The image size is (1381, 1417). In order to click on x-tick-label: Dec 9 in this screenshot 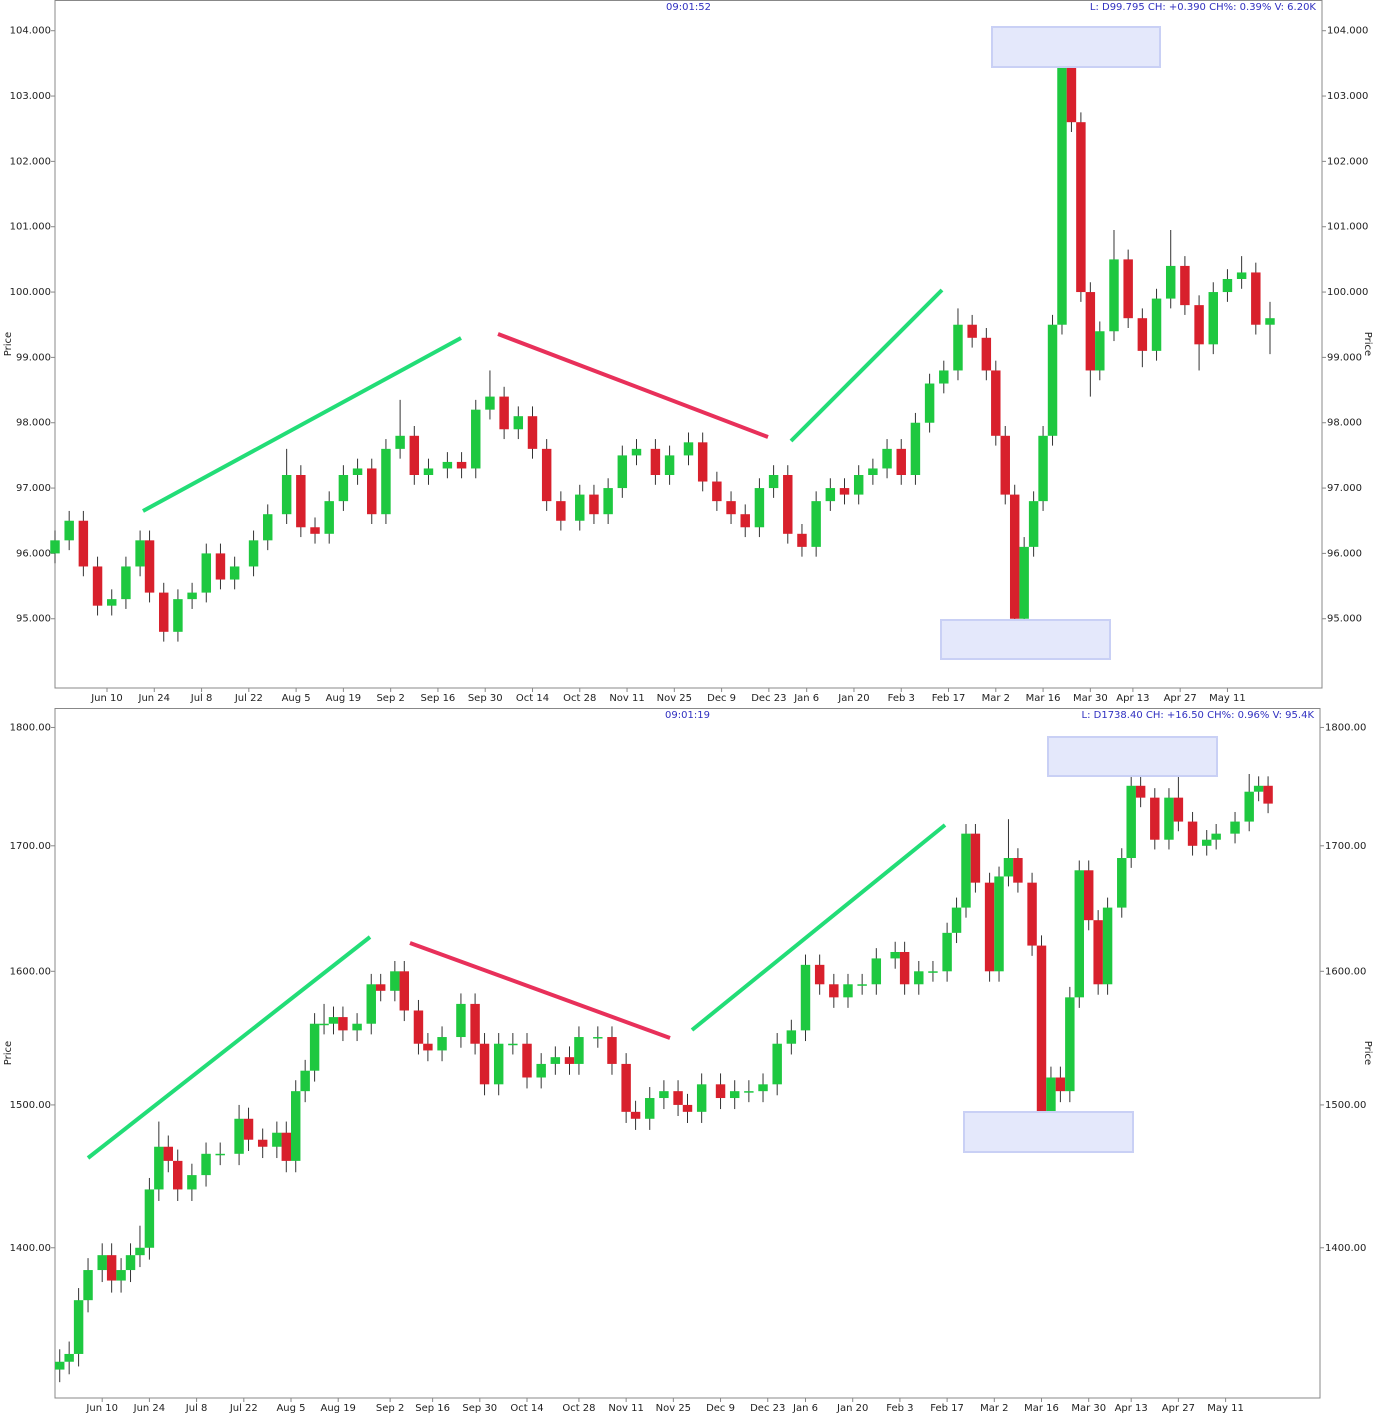, I will do `click(721, 698)`.